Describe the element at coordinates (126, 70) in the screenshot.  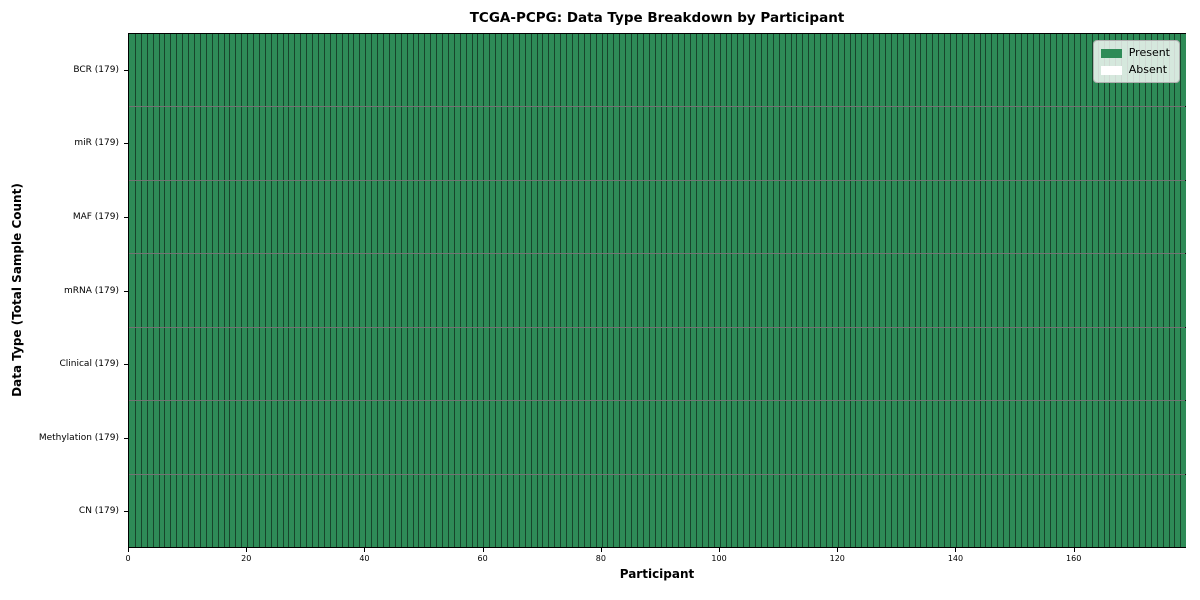
I see `y-tick-mark` at that location.